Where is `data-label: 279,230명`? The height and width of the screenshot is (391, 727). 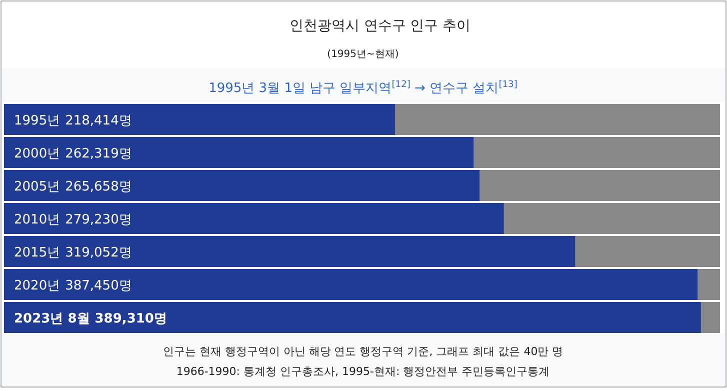 data-label: 279,230명 is located at coordinates (98, 220).